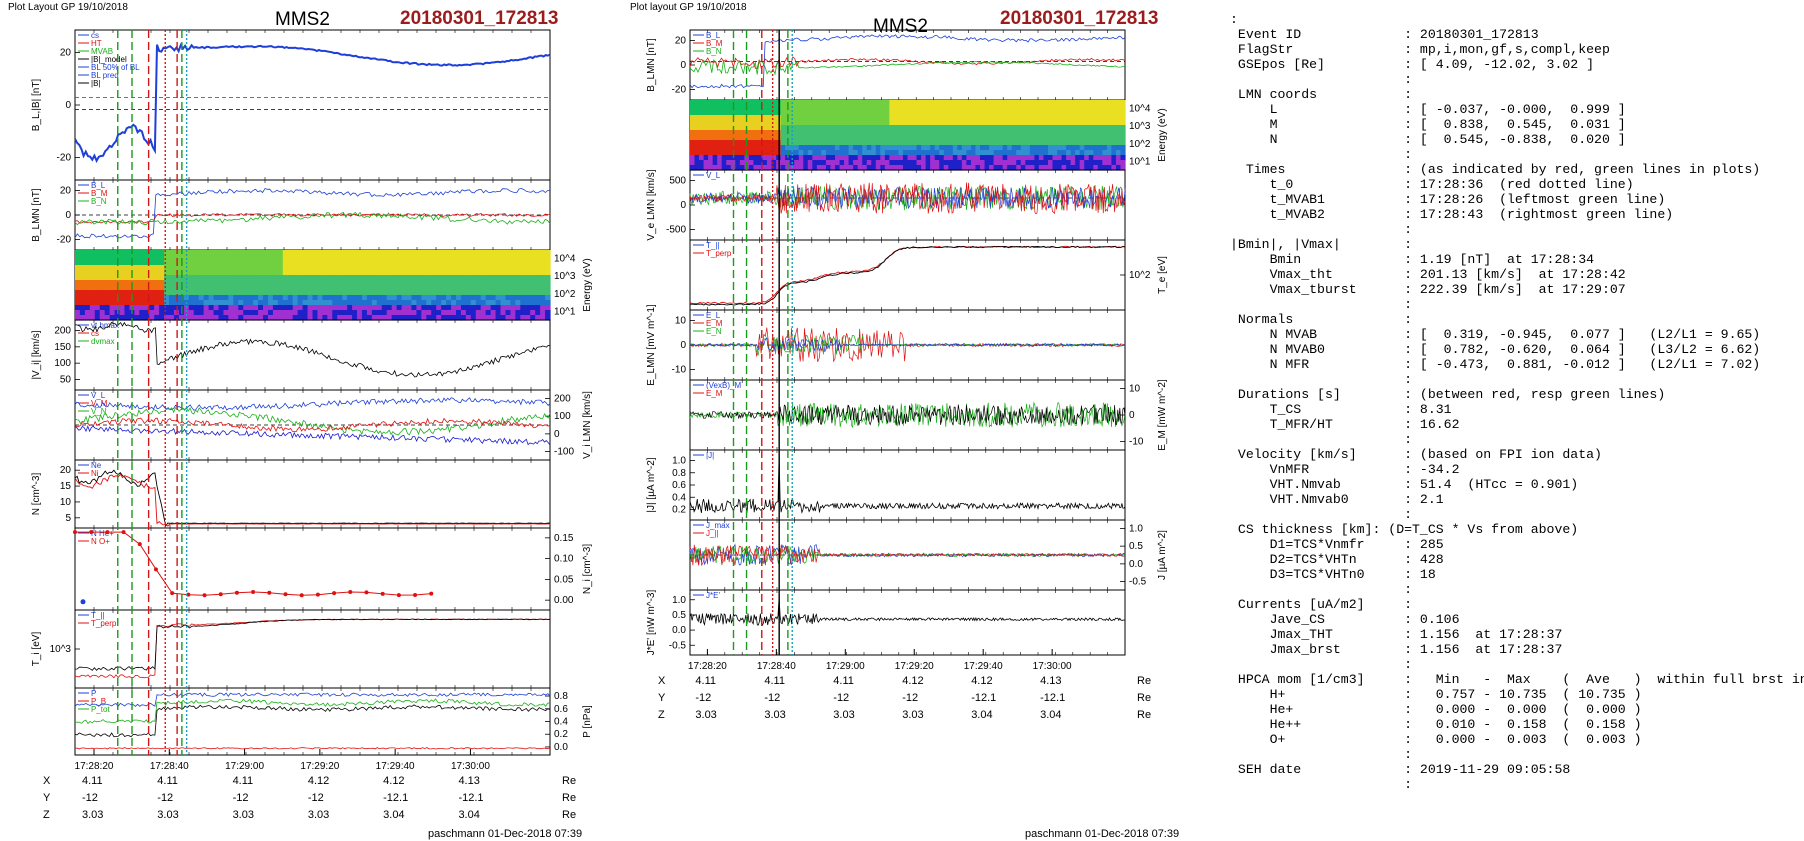  What do you see at coordinates (155, 569) in the screenshot?
I see `left-he-point` at bounding box center [155, 569].